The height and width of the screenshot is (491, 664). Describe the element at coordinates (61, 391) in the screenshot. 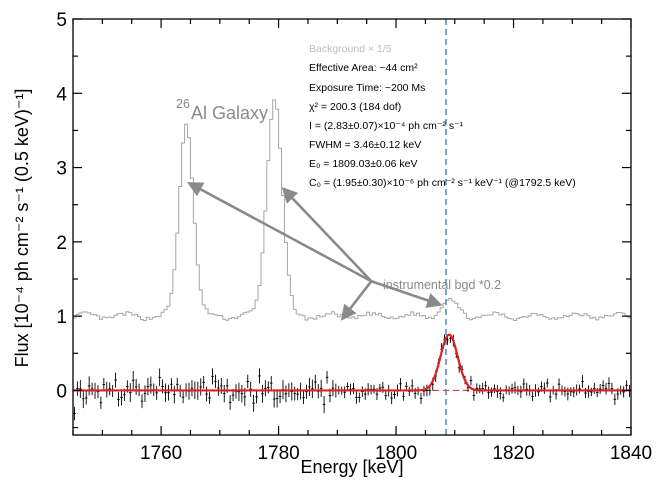

I see `y-tick-label: 0` at that location.